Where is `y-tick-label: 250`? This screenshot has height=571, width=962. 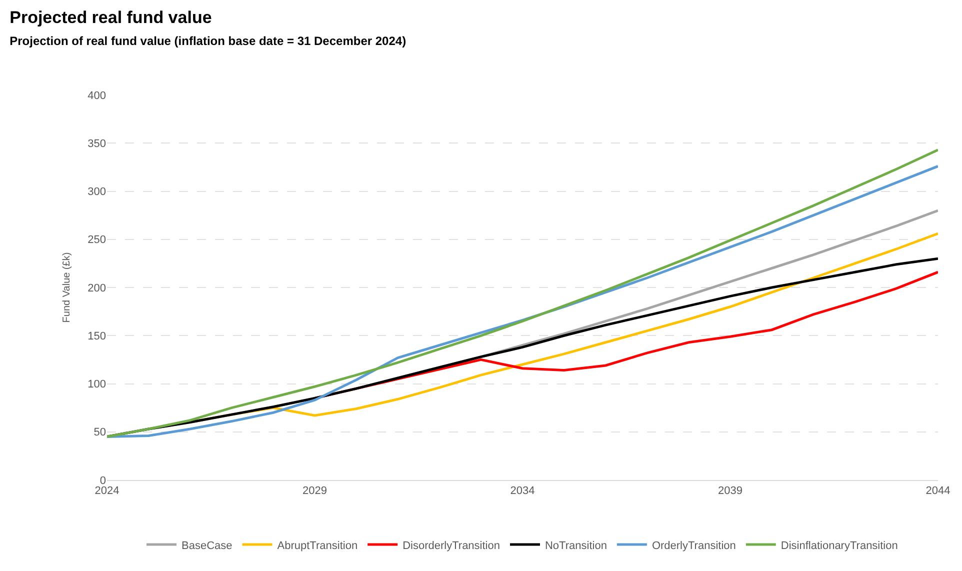 y-tick-label: 250 is located at coordinates (97, 240).